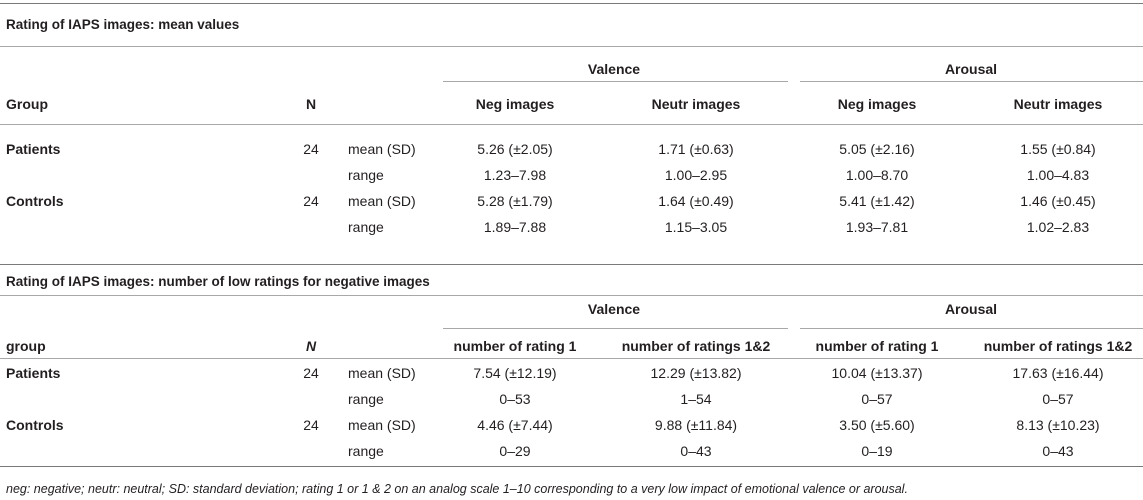  What do you see at coordinates (26, 346) in the screenshot?
I see `group-header: group` at bounding box center [26, 346].